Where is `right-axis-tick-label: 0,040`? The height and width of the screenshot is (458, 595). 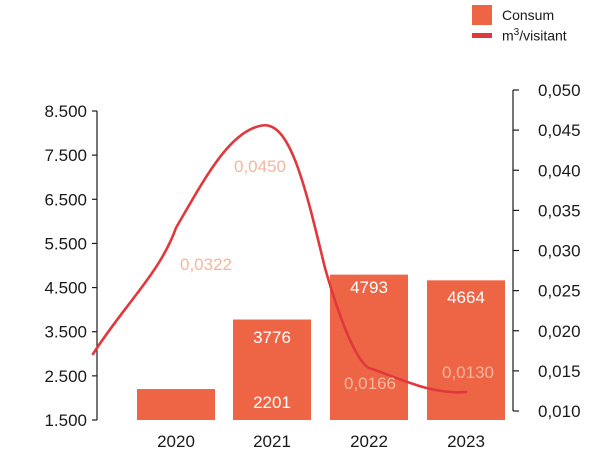 right-axis-tick-label: 0,040 is located at coordinates (559, 170).